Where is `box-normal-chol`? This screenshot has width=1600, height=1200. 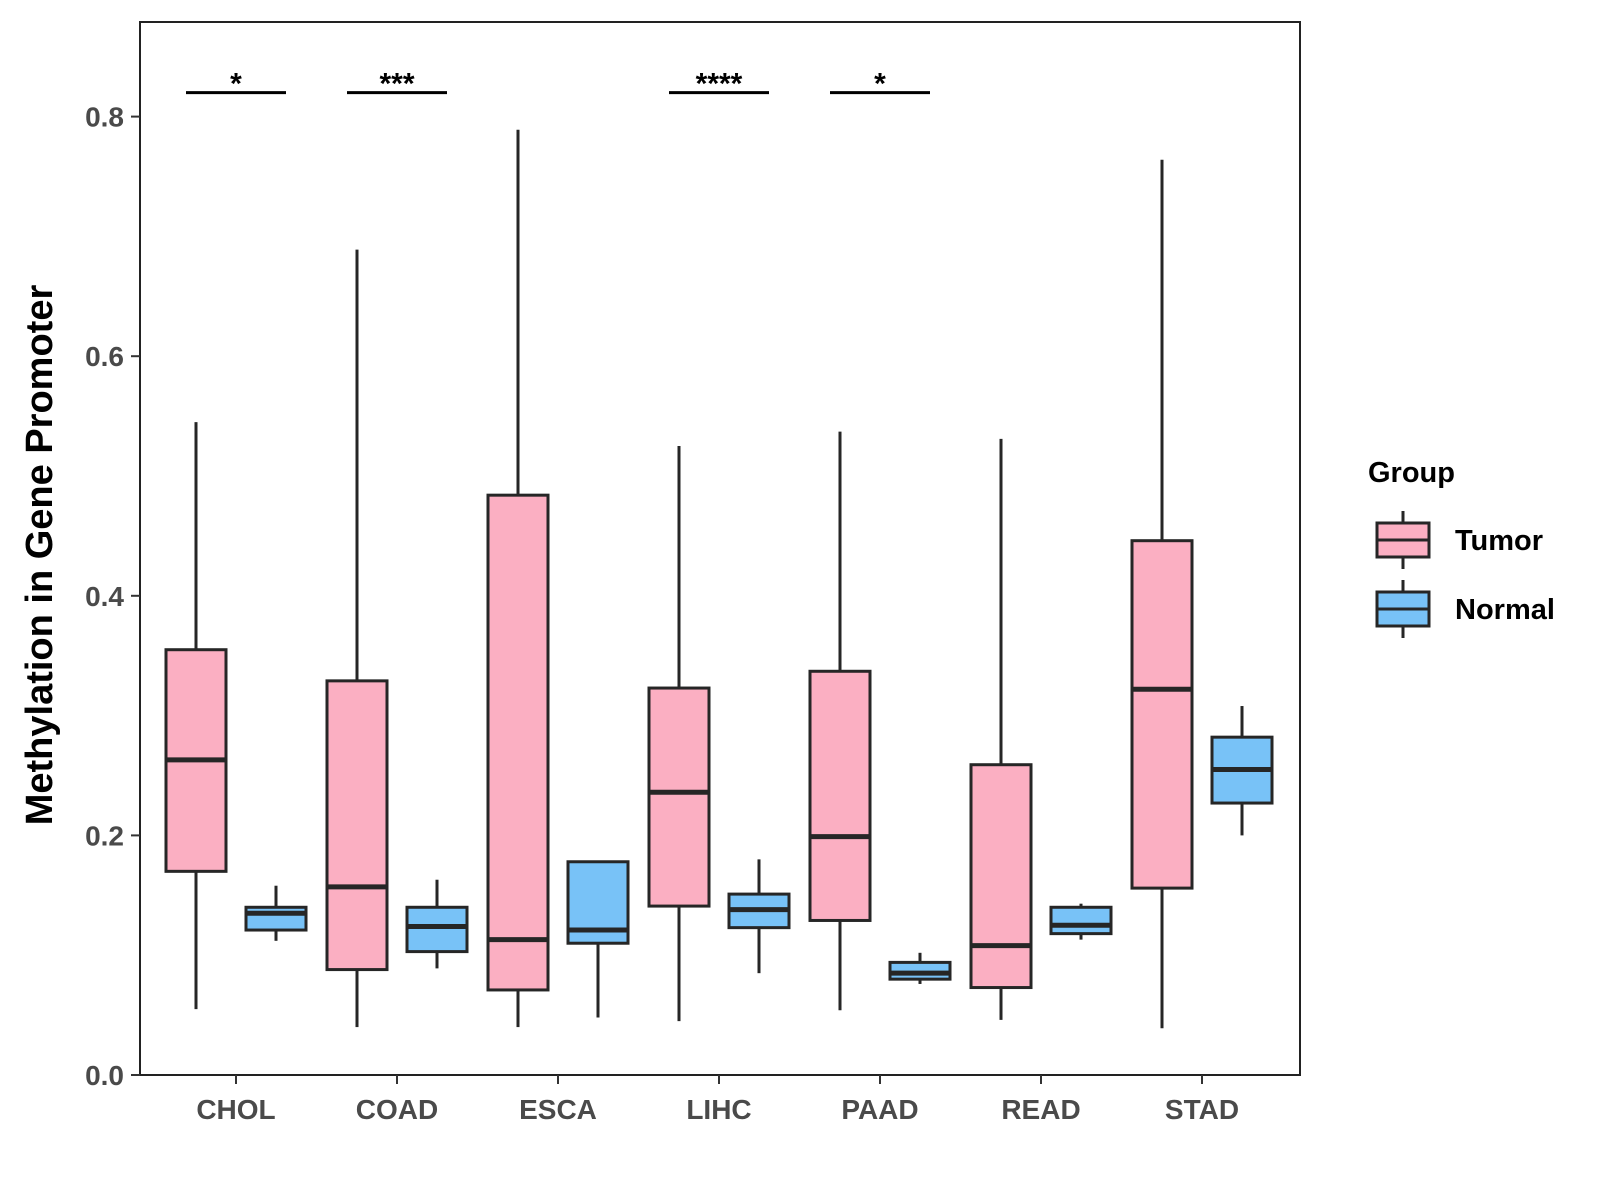 box-normal-chol is located at coordinates (276, 913).